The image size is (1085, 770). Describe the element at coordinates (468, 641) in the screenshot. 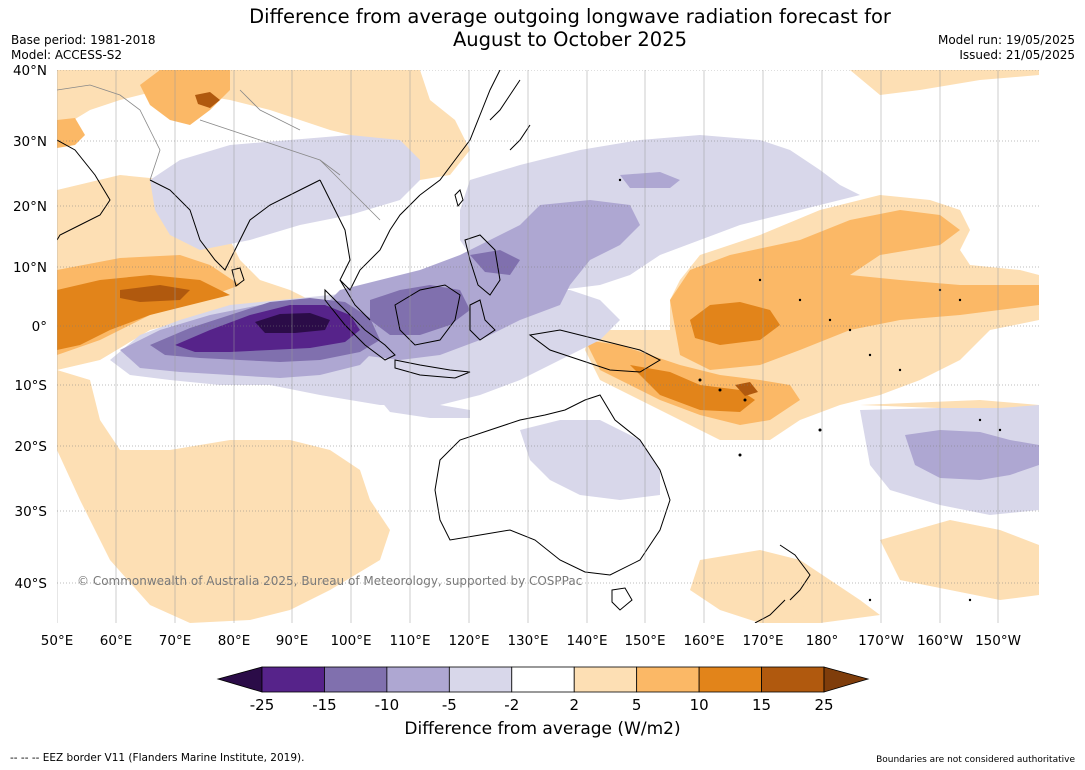

I see `lon-label: 120°E` at that location.